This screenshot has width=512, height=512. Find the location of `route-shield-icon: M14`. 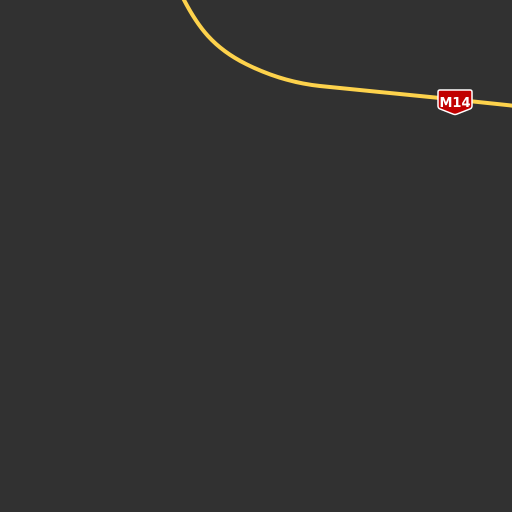

route-shield-icon: M14 is located at coordinates (455, 102).